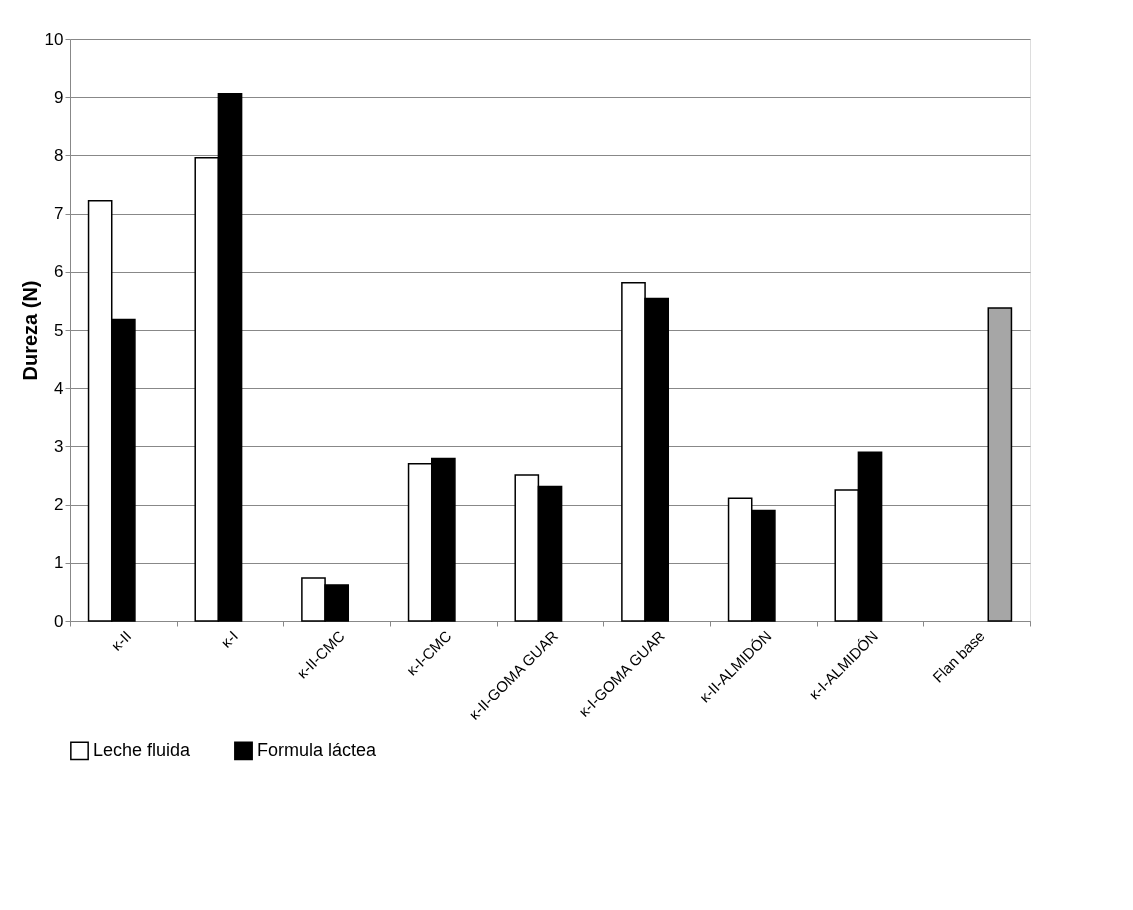  What do you see at coordinates (59, 621) in the screenshot?
I see `y-tick-label: 0` at bounding box center [59, 621].